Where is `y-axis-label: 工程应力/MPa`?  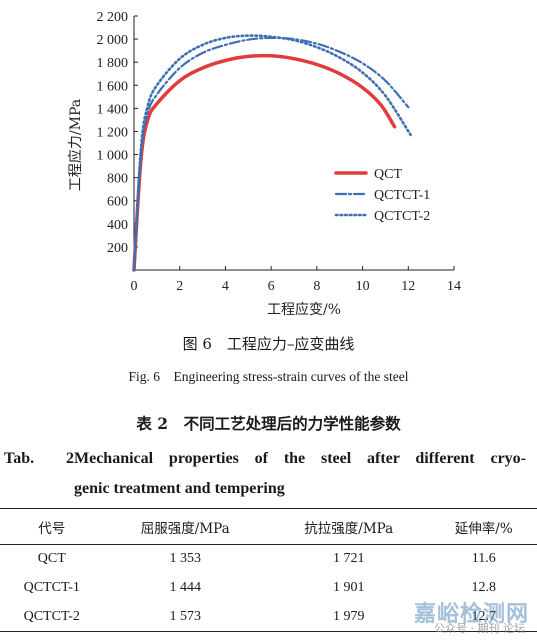
y-axis-label: 工程应力/MPa is located at coordinates (75, 145).